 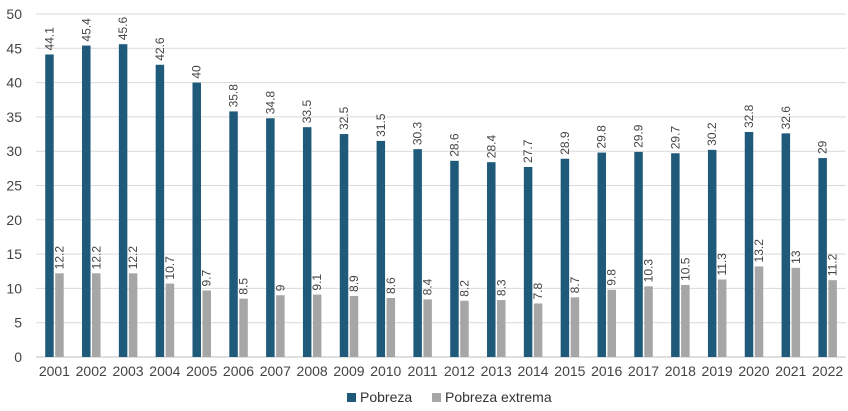 What do you see at coordinates (675, 138) in the screenshot?
I see `pobreza-data-label: 29.7` at bounding box center [675, 138].